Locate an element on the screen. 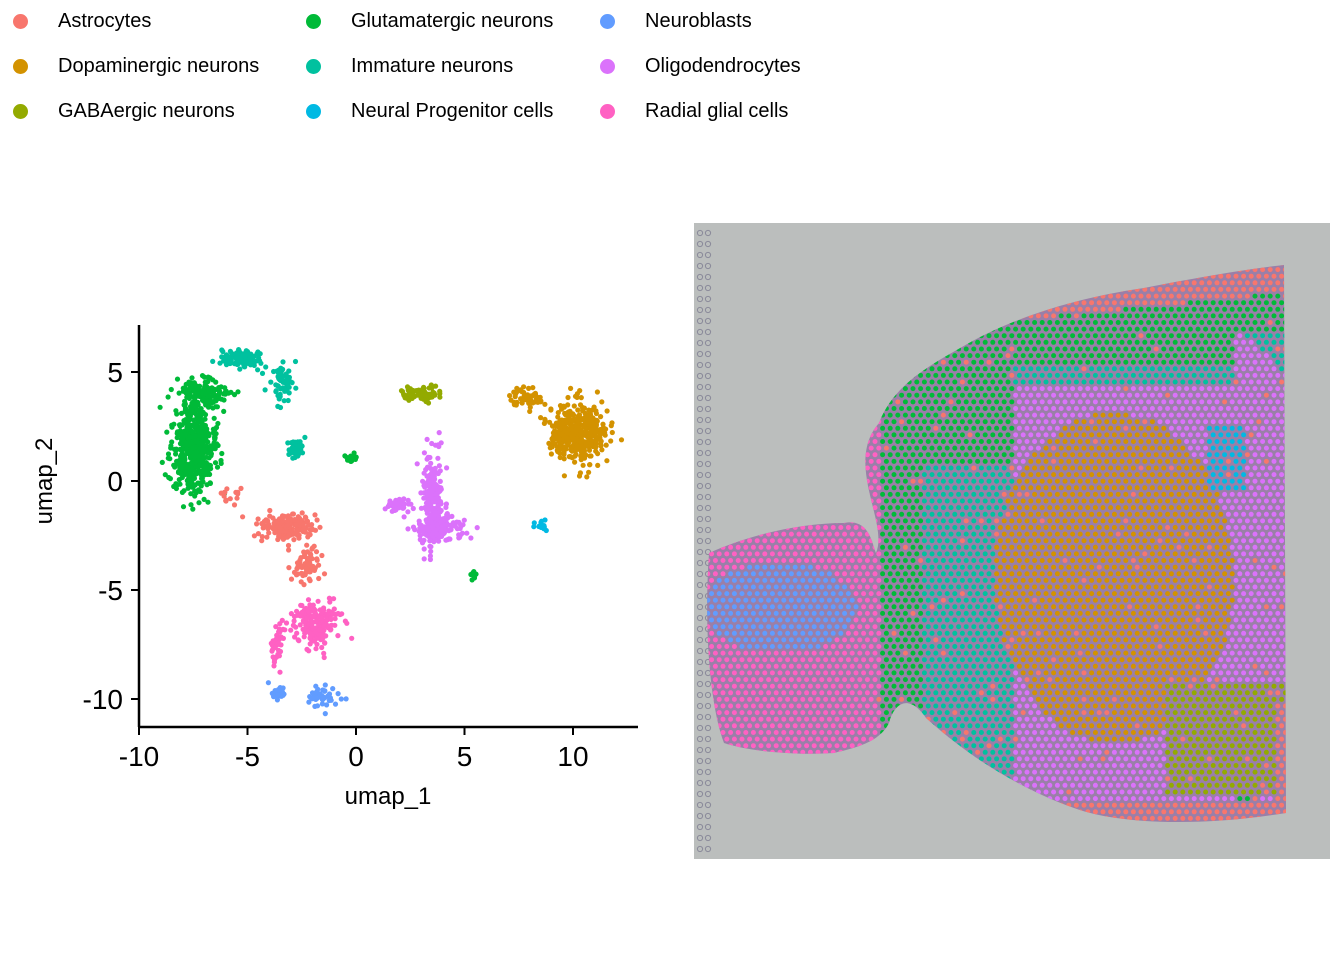  legend-item: Dopaminergic neurons is located at coordinates (136, 66).